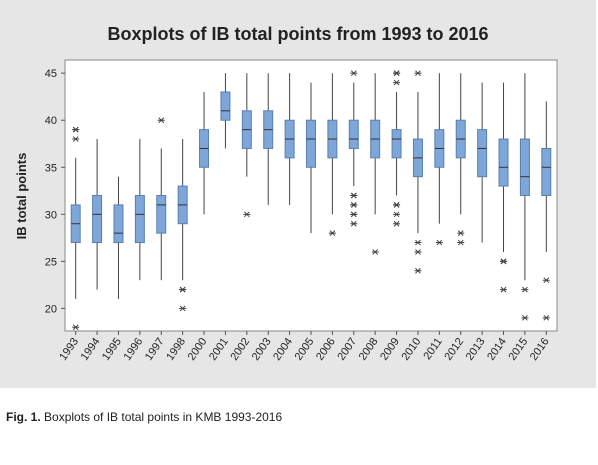 This screenshot has height=465, width=598. I want to click on y-tick-label: 20, so click(51, 309).